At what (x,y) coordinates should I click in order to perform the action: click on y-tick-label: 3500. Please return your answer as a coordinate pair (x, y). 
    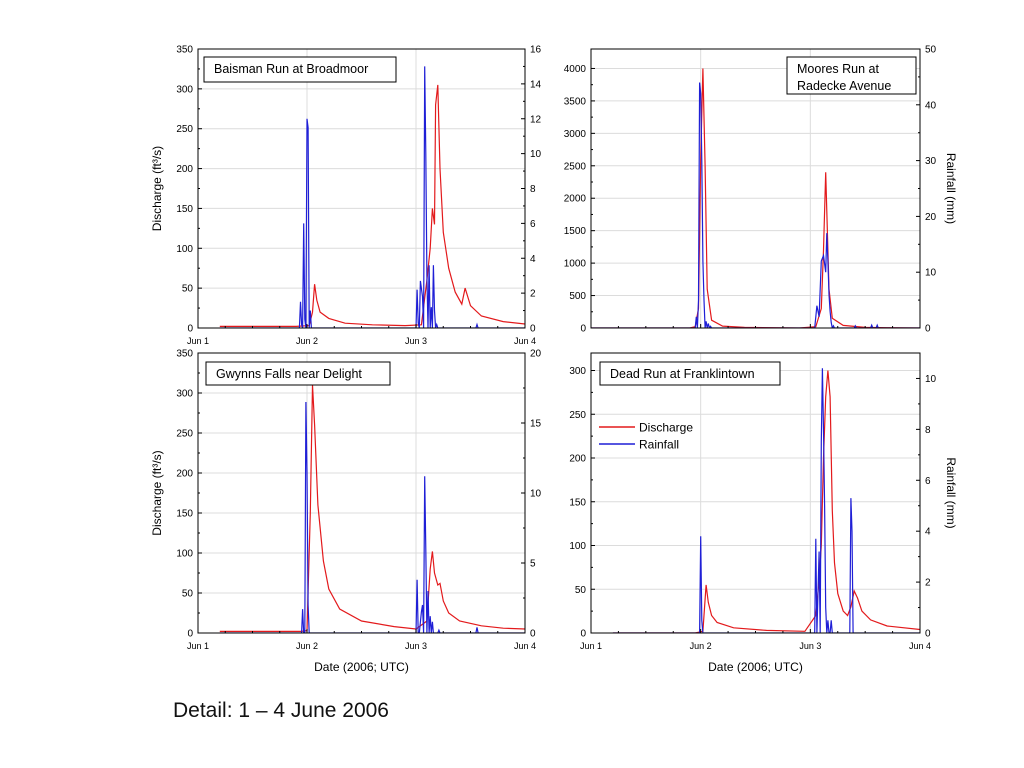
    Looking at the image, I should click on (575, 101).